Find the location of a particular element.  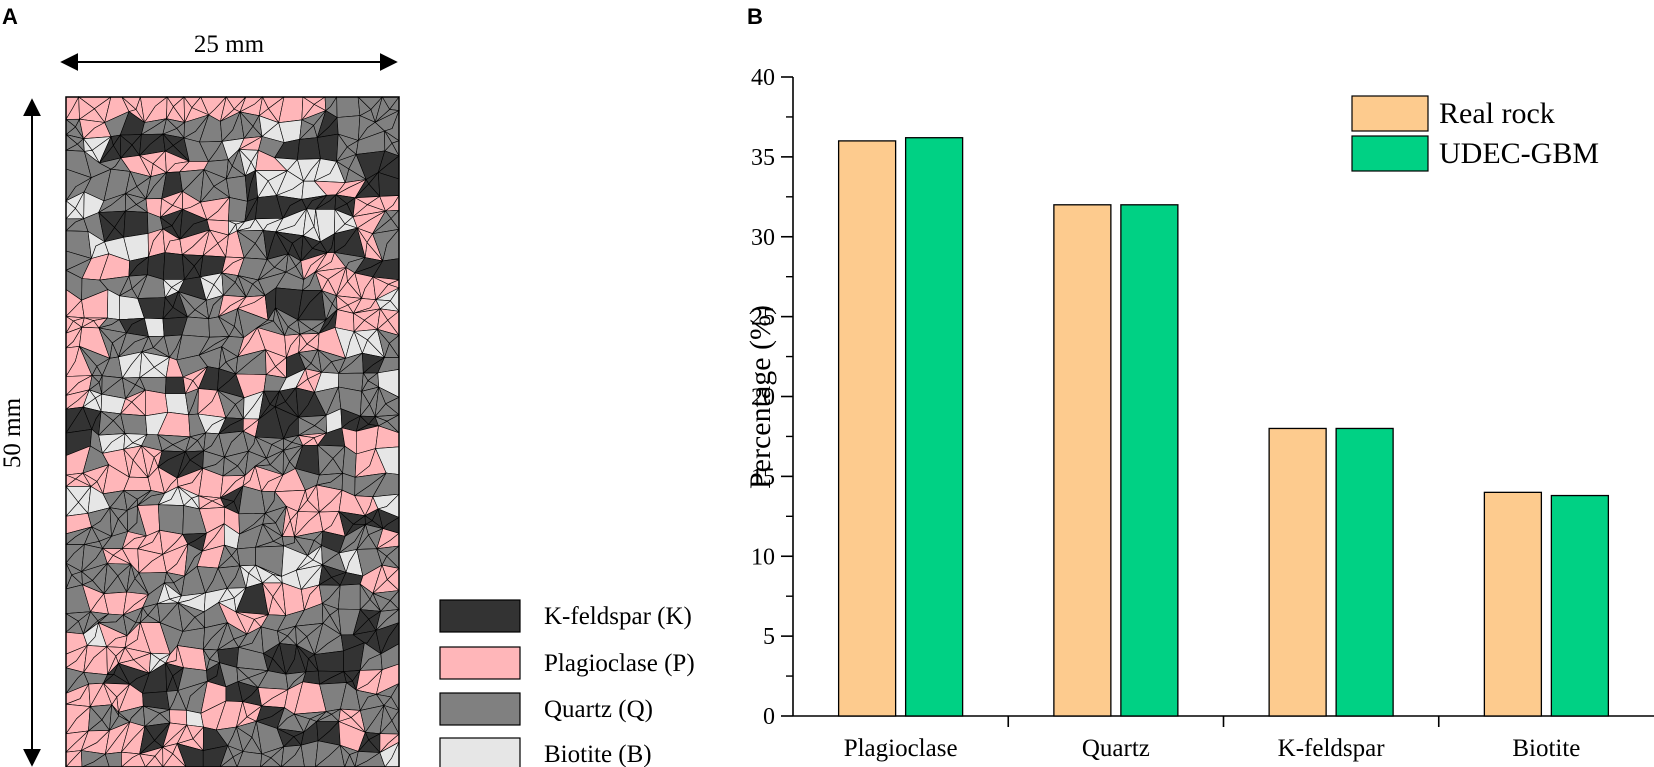

x-tick-label: K-feldspar is located at coordinates (1332, 748).